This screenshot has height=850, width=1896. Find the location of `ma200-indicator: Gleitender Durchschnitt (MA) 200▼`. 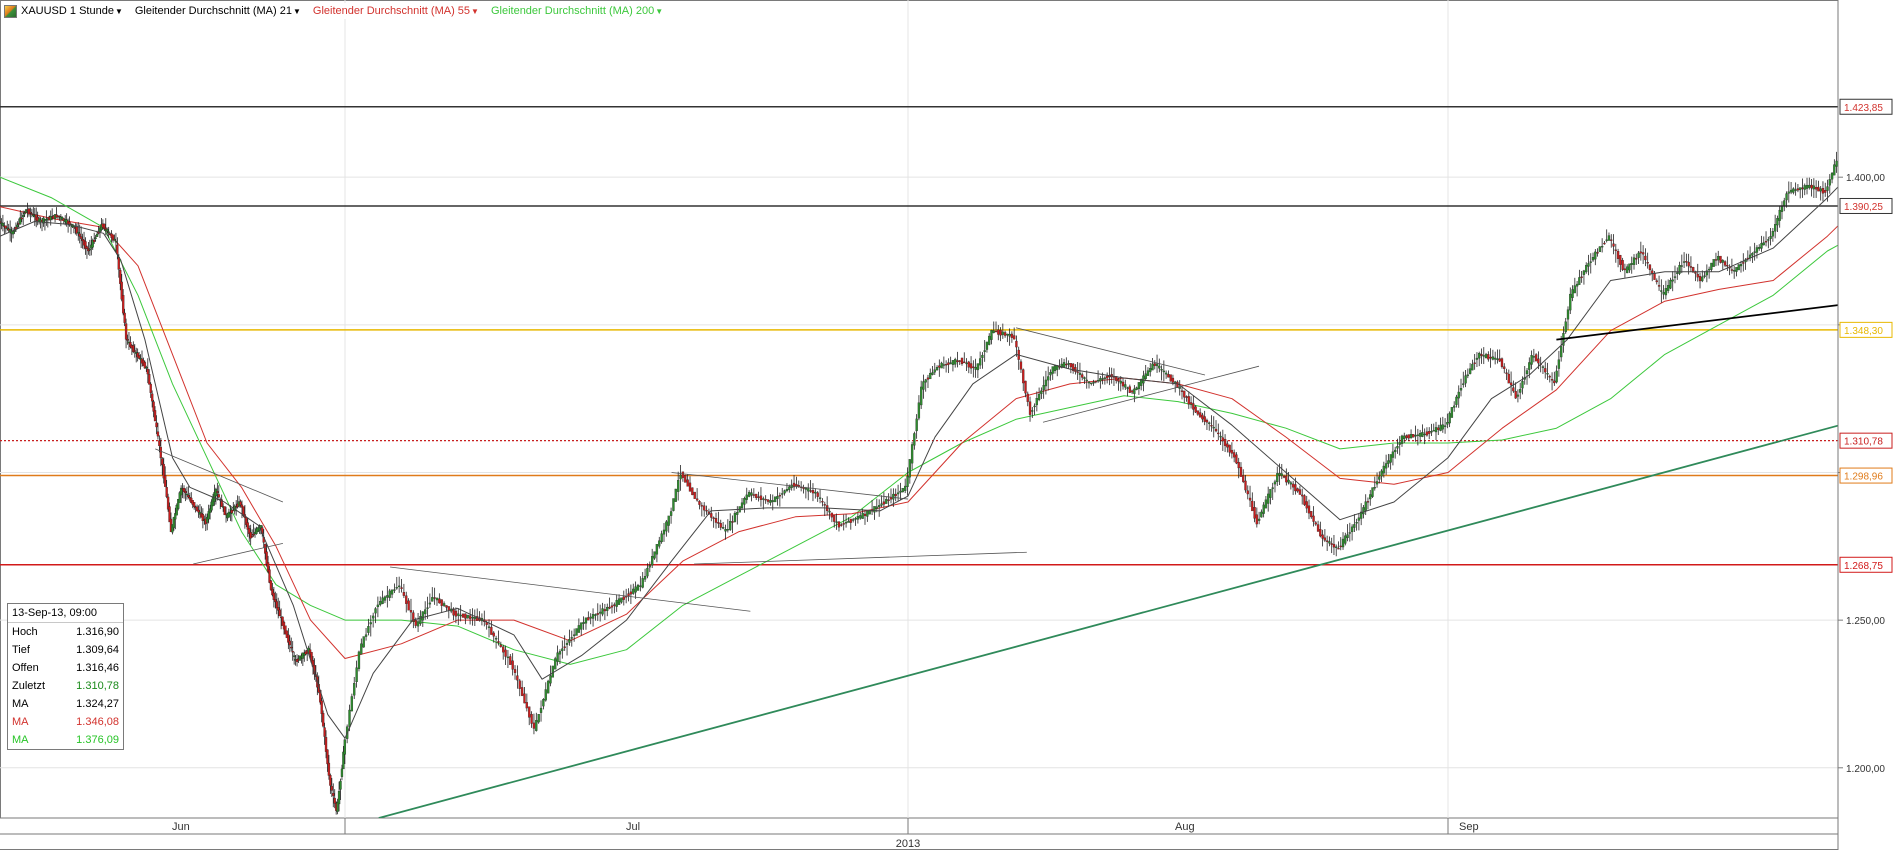

ma200-indicator: Gleitender Durchschnitt (MA) 200▼ is located at coordinates (577, 11).